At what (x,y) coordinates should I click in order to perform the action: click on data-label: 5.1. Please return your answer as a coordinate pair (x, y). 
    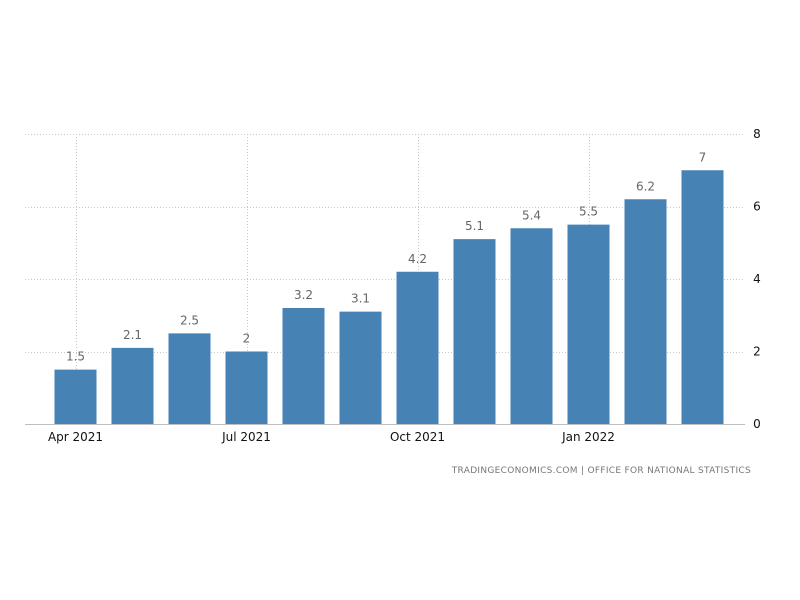
    Looking at the image, I should click on (474, 226).